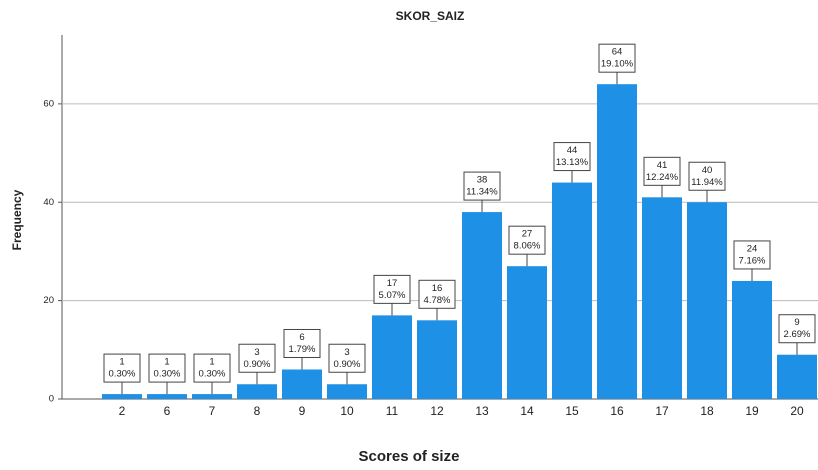 This screenshot has width=818, height=470. Describe the element at coordinates (347, 411) in the screenshot. I see `x-tick-label: 10` at that location.